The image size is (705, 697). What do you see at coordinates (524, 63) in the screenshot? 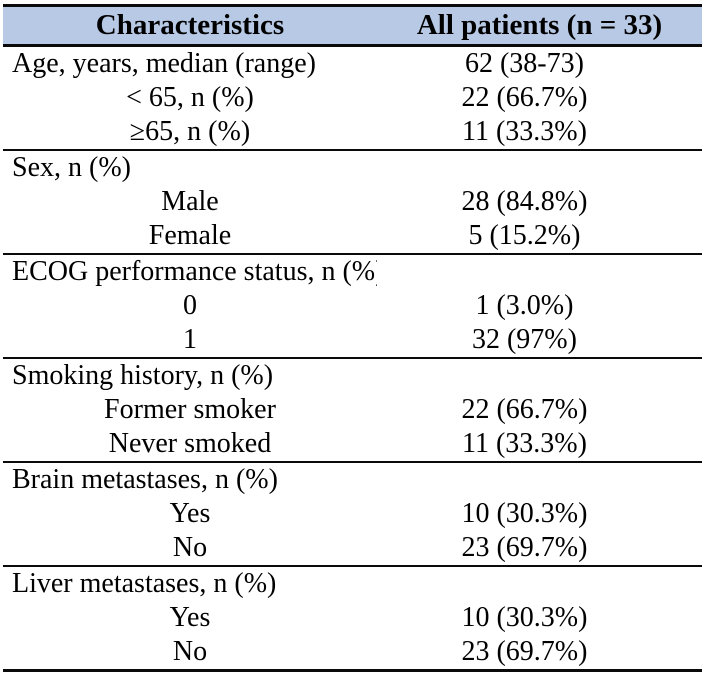
I see `row-value: 62 (38-73)` at bounding box center [524, 63].